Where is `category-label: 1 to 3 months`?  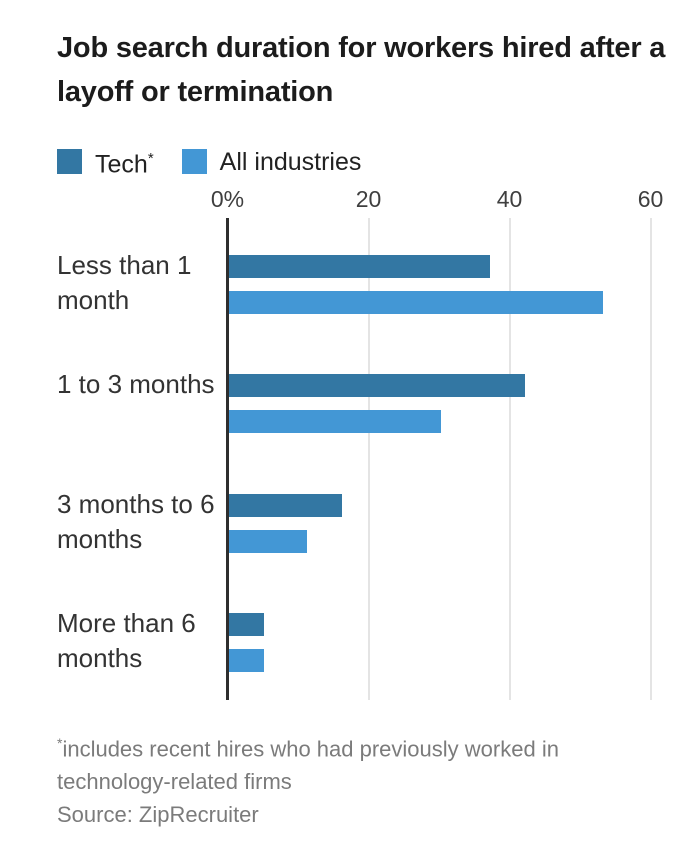
category-label: 1 to 3 months is located at coordinates (136, 384).